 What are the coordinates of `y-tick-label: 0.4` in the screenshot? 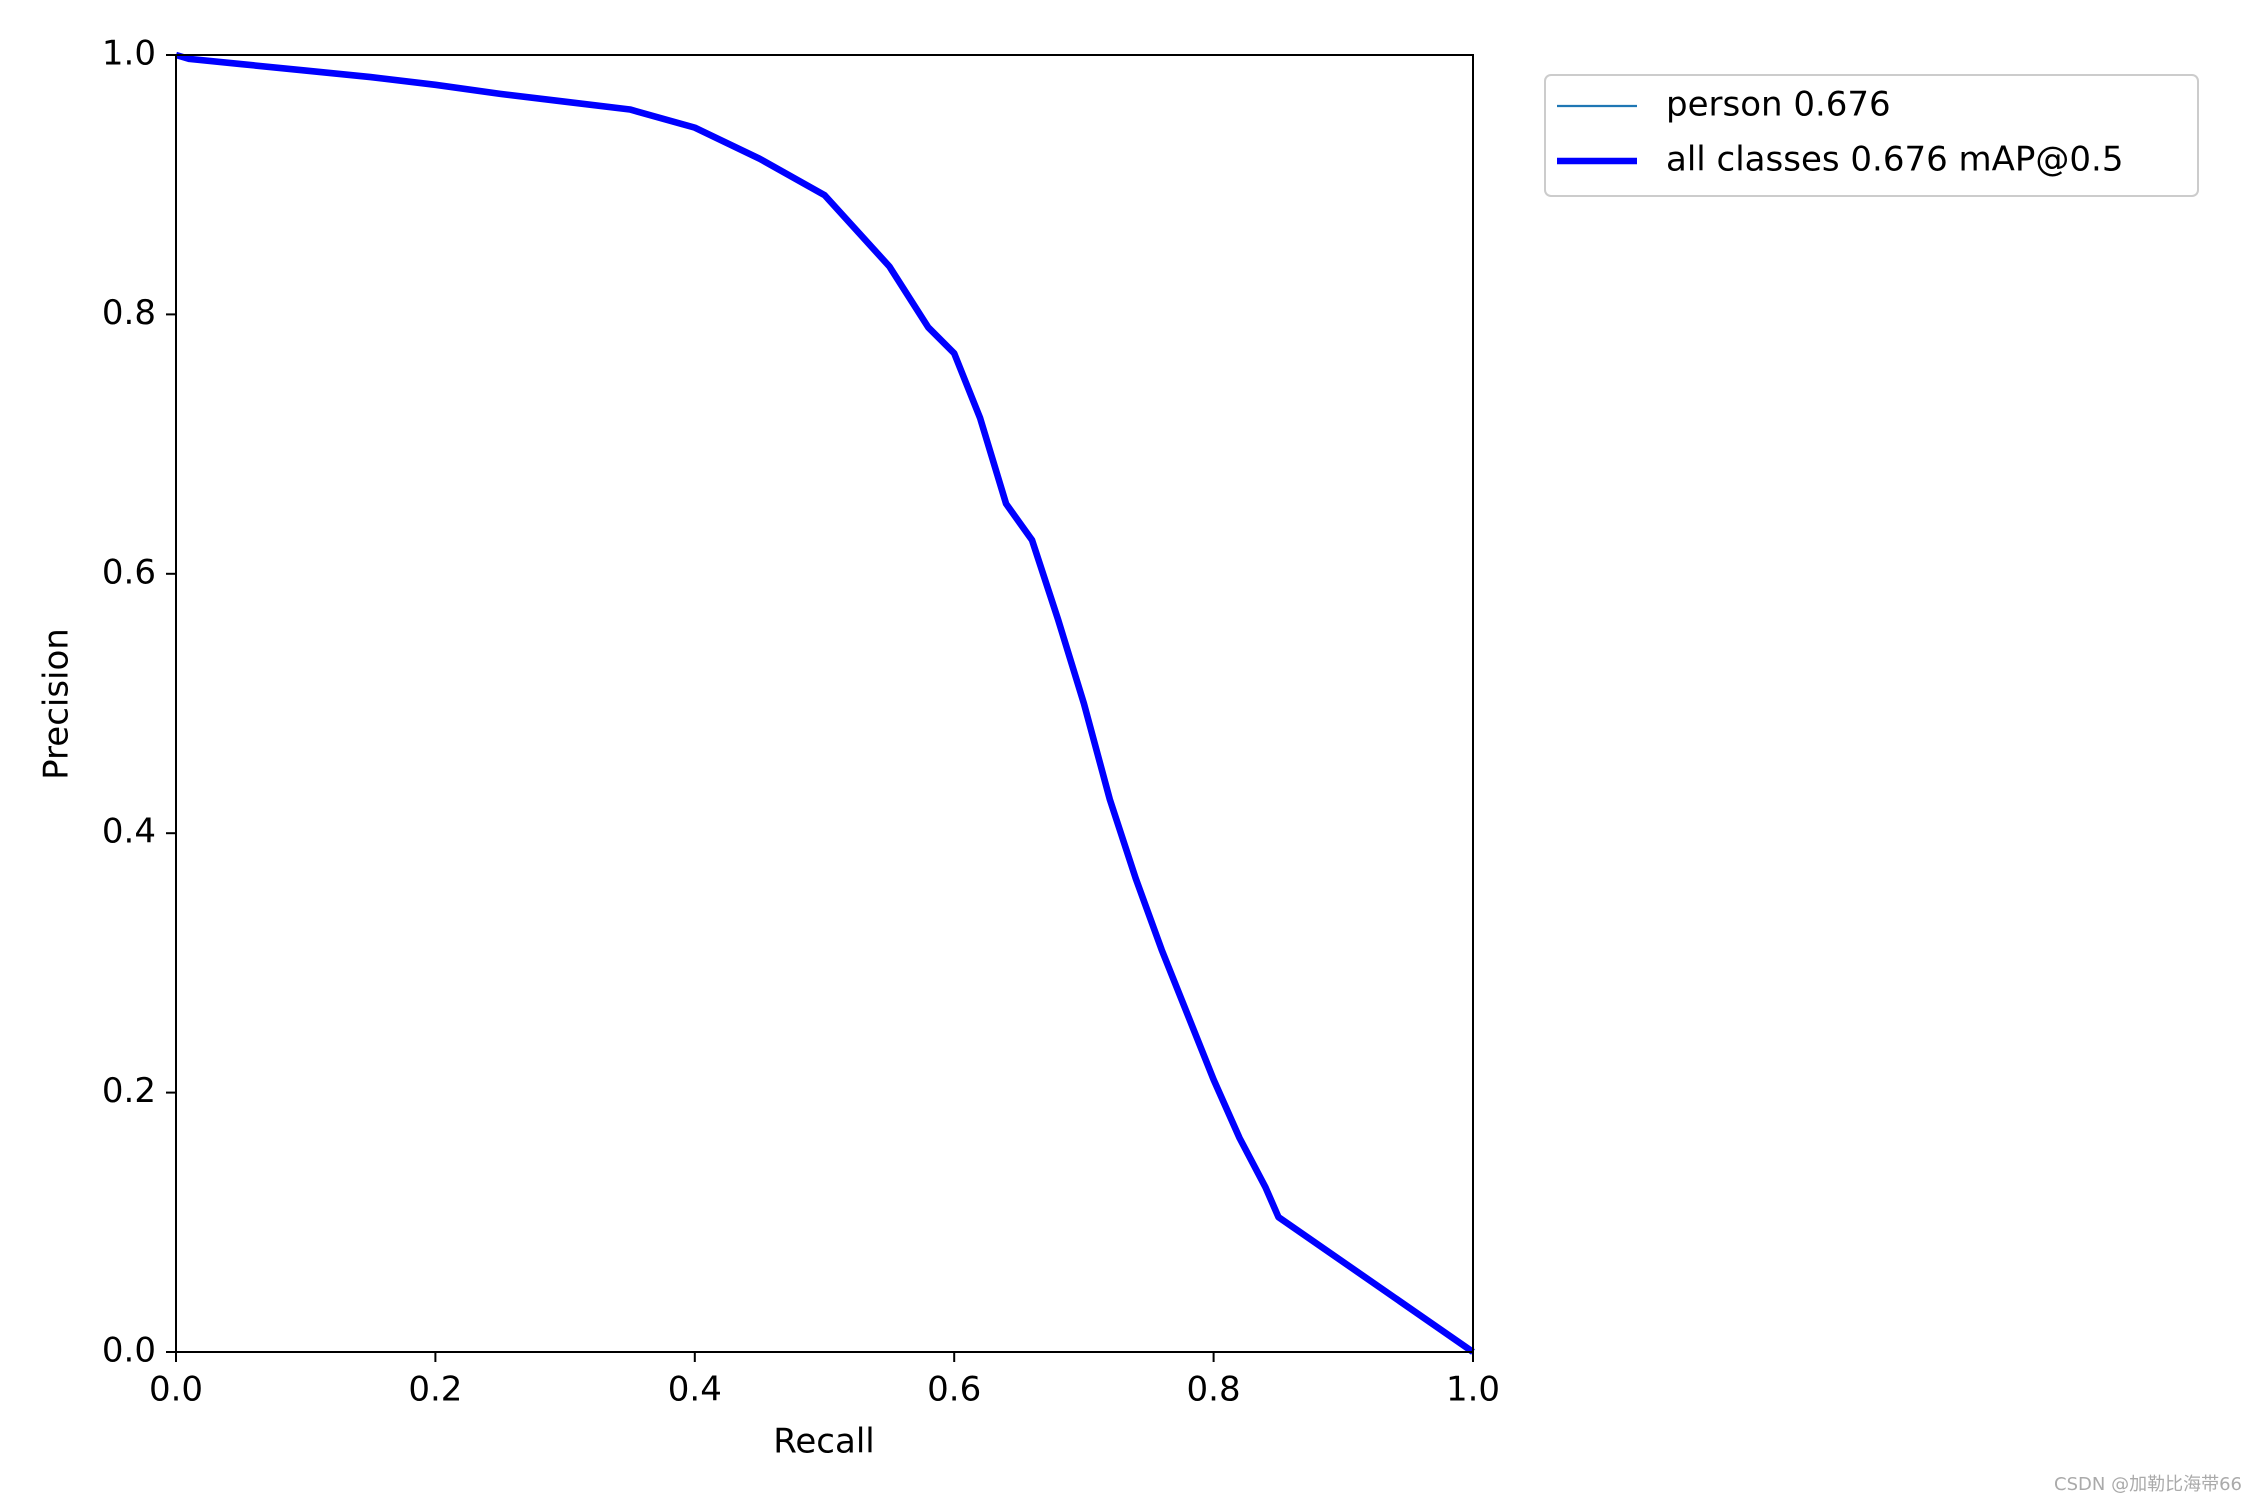 It's located at (129, 832).